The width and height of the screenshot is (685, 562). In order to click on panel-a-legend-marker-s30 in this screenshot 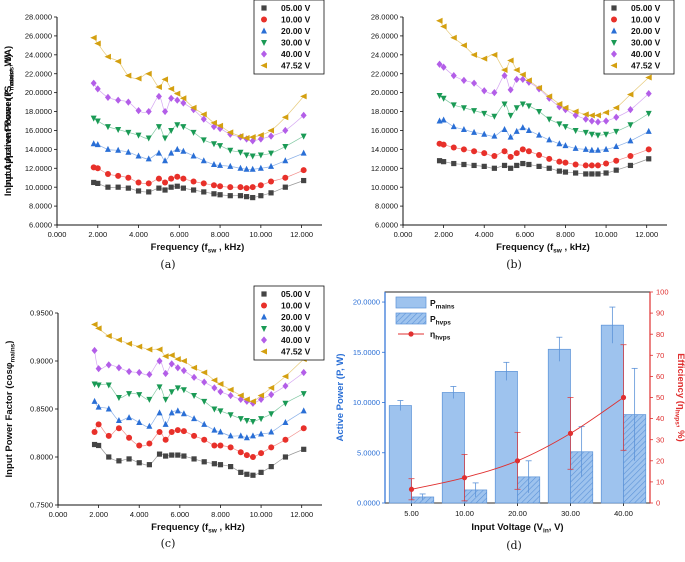, I will do `click(264, 43)`.